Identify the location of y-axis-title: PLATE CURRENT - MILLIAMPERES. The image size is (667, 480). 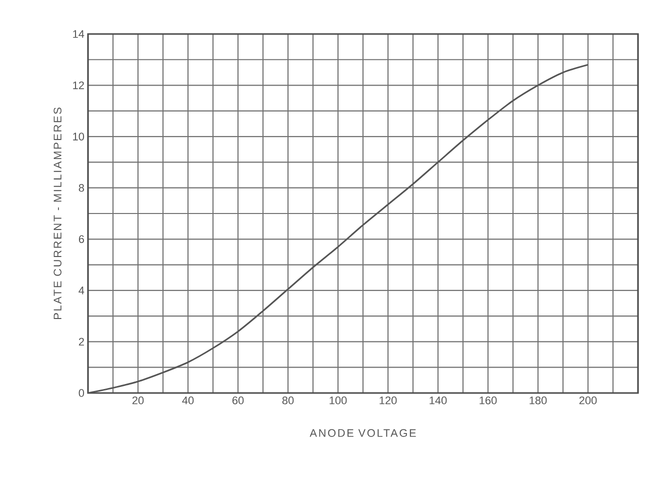
(58, 214).